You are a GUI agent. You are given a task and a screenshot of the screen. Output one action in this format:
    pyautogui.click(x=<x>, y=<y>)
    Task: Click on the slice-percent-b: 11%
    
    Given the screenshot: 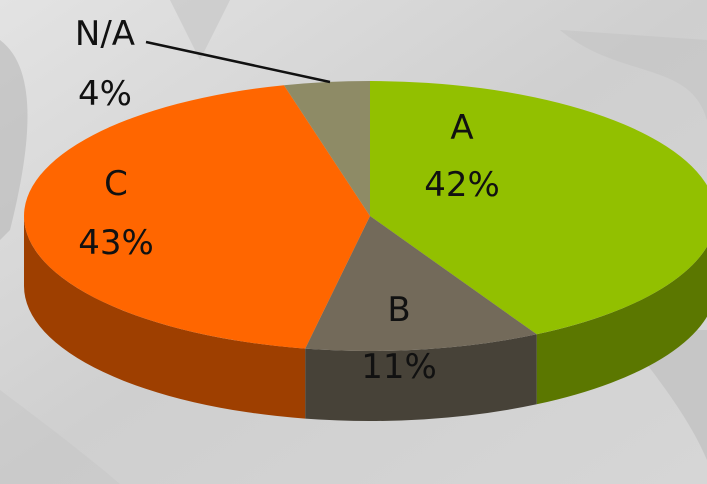 What is the action you would take?
    pyautogui.click(x=399, y=367)
    